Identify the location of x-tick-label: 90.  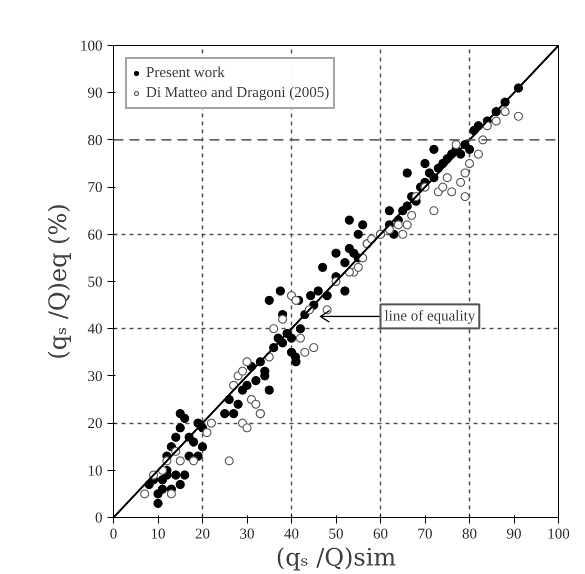
(514, 534).